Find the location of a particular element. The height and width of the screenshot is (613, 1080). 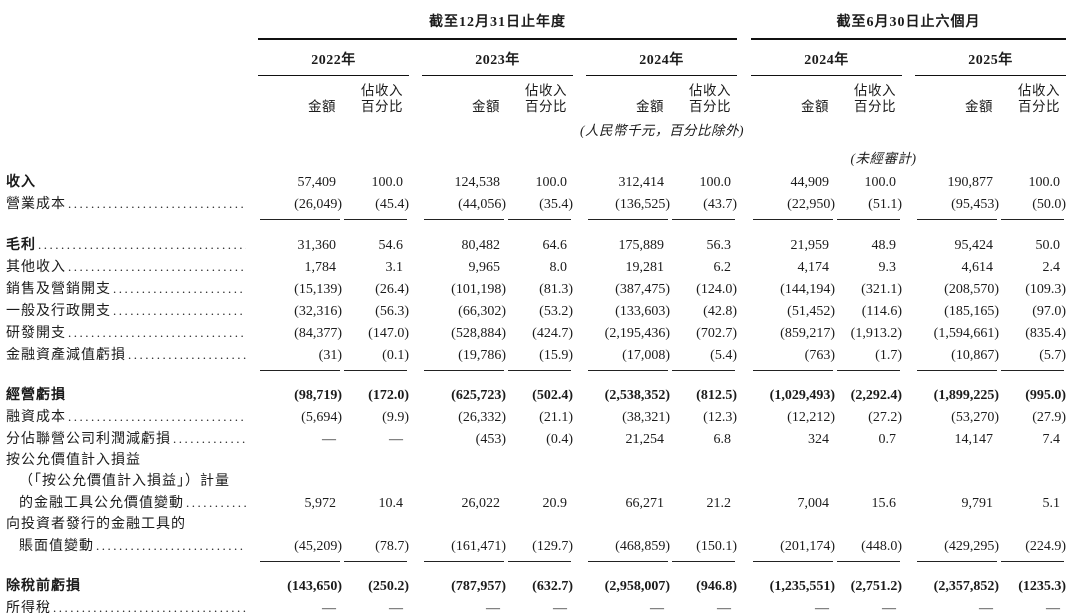

amount-cell: 57,409 is located at coordinates (317, 182).